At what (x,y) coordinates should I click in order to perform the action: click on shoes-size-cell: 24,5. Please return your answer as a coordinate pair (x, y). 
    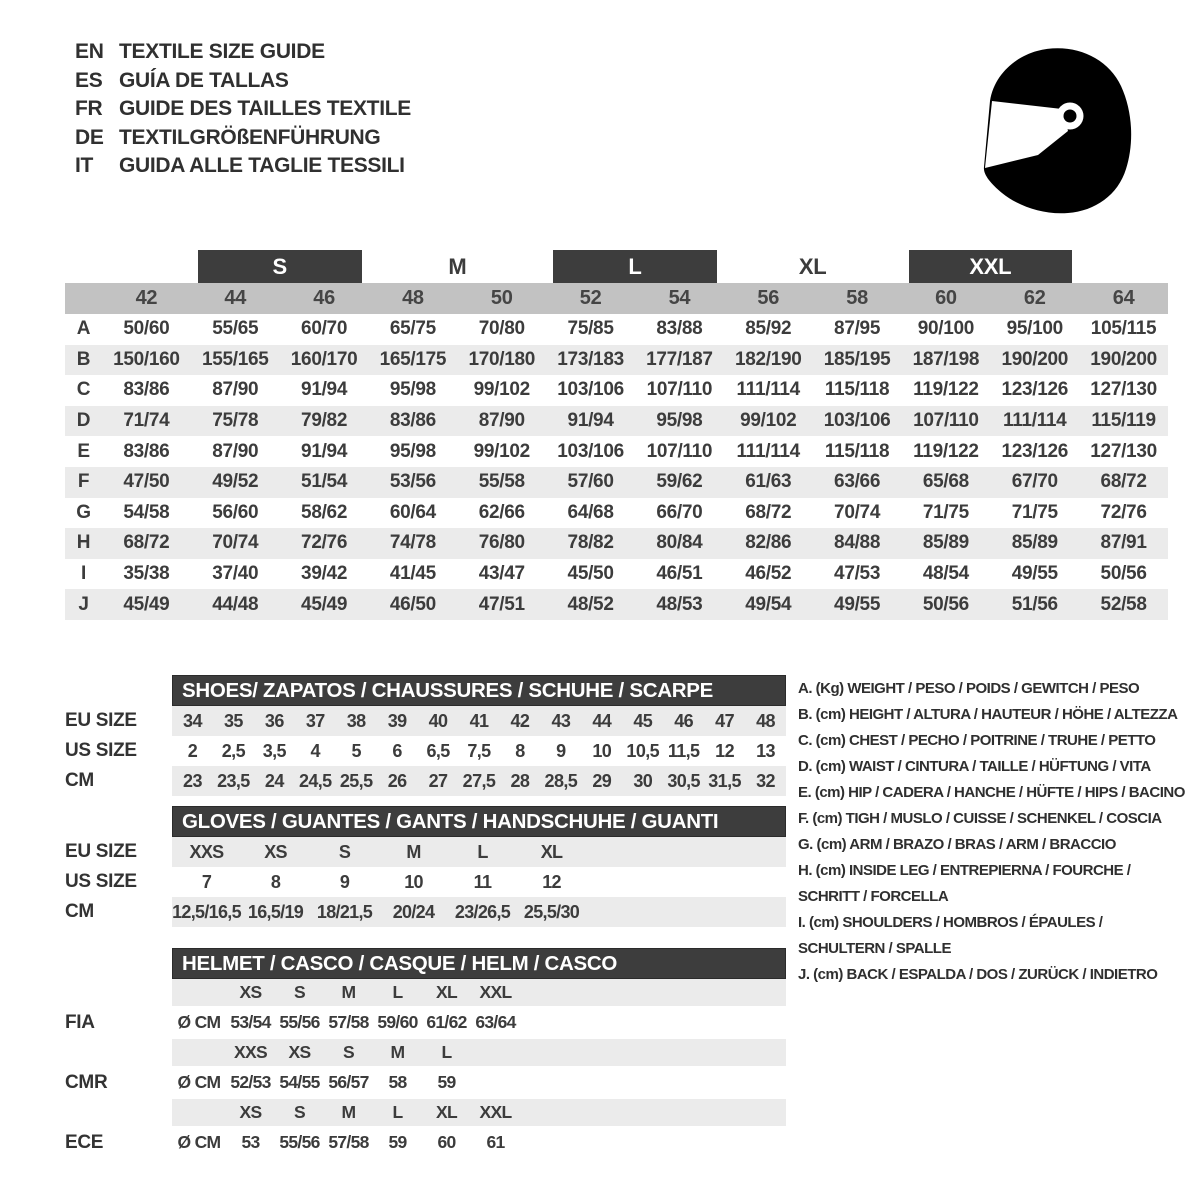
    Looking at the image, I should click on (315, 780).